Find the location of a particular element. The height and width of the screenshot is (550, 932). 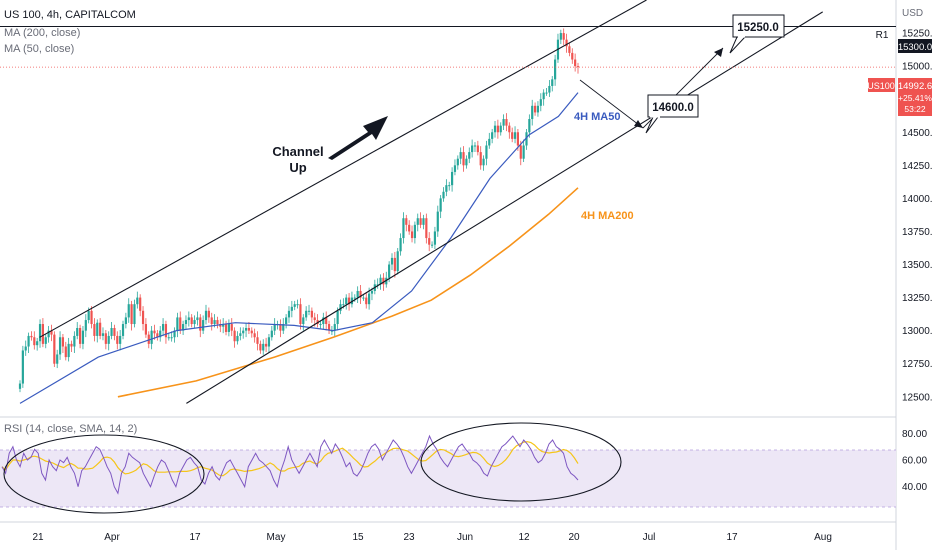

target-high-callout: 15250.0 is located at coordinates (757, 34).